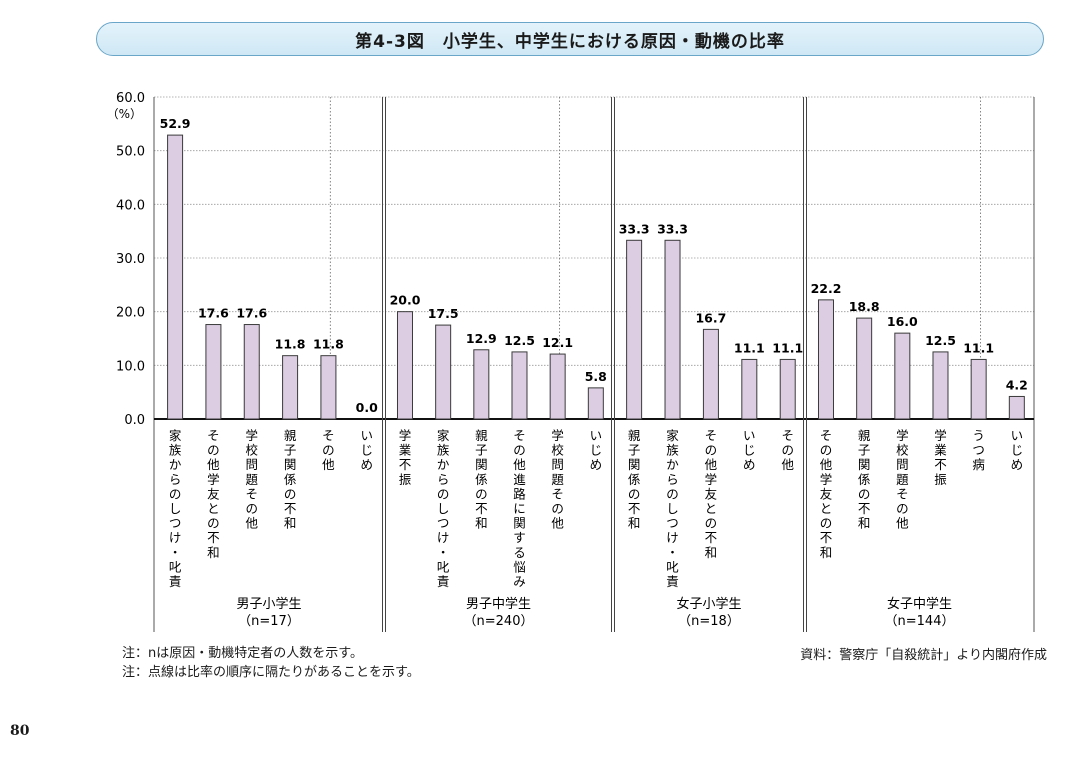 This screenshot has width=1079, height=760. I want to click on group-count: （n=240）, so click(499, 621).